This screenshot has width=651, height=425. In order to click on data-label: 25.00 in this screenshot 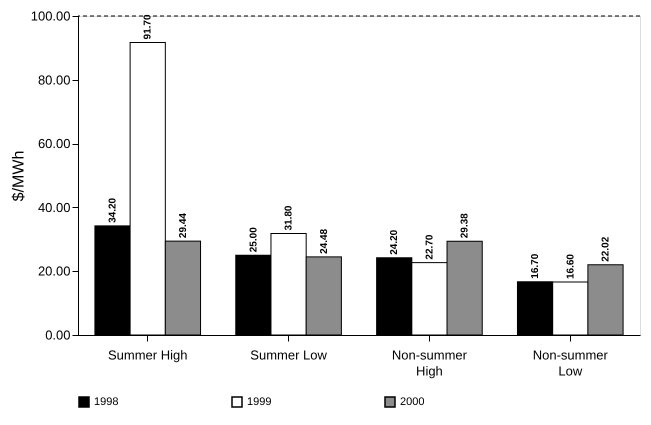, I will do `click(254, 239)`.